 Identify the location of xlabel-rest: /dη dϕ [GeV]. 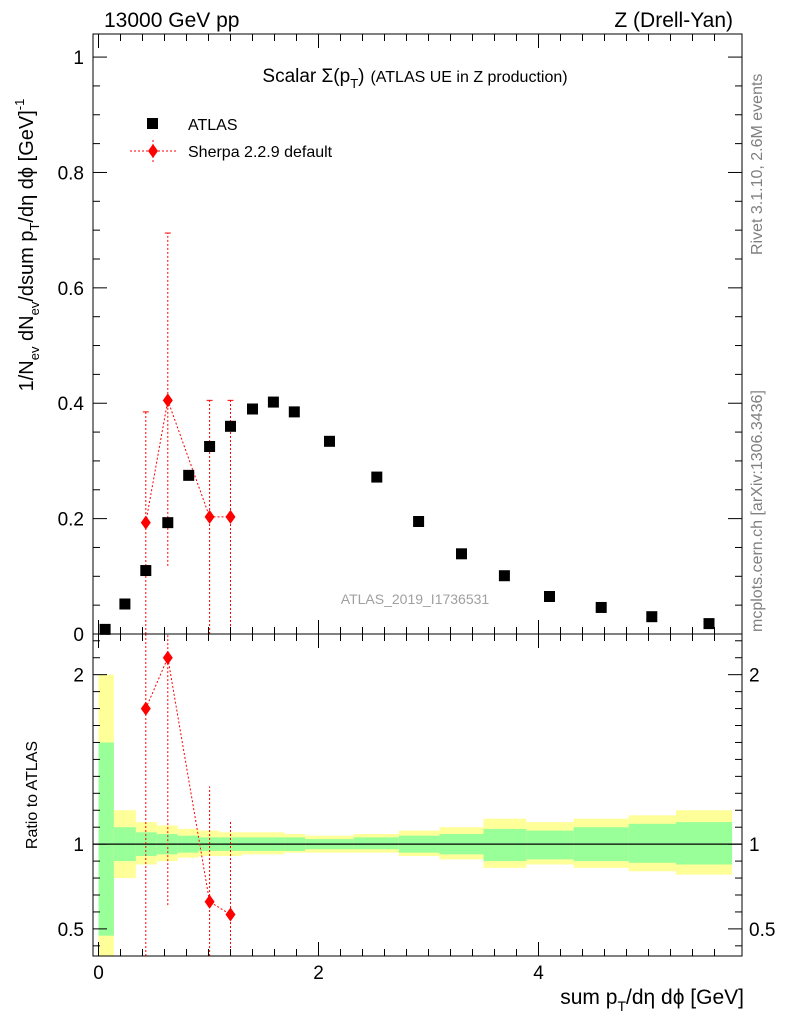
(685, 997).